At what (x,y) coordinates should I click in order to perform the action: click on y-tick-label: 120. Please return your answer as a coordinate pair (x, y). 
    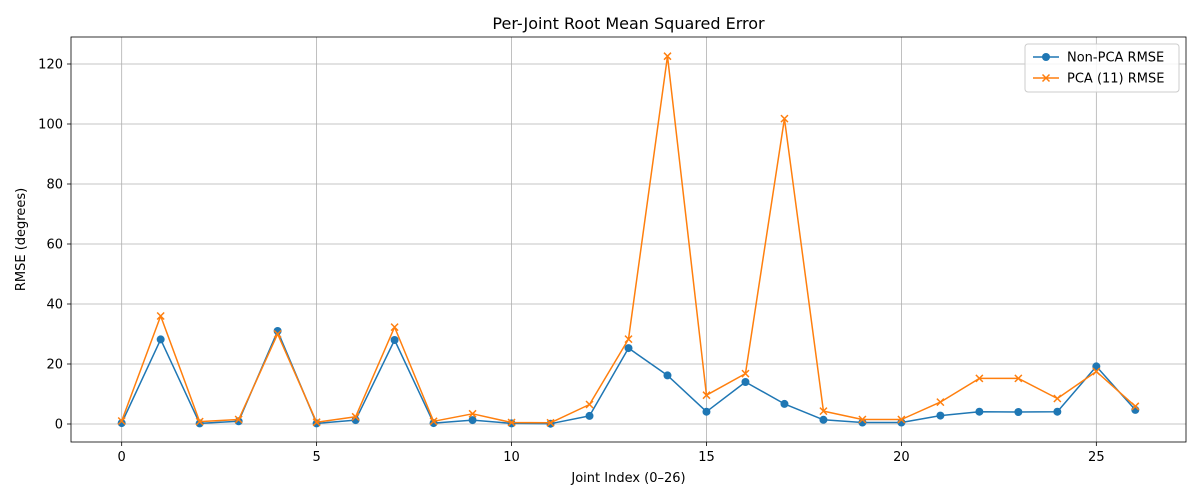
    Looking at the image, I should click on (50, 65).